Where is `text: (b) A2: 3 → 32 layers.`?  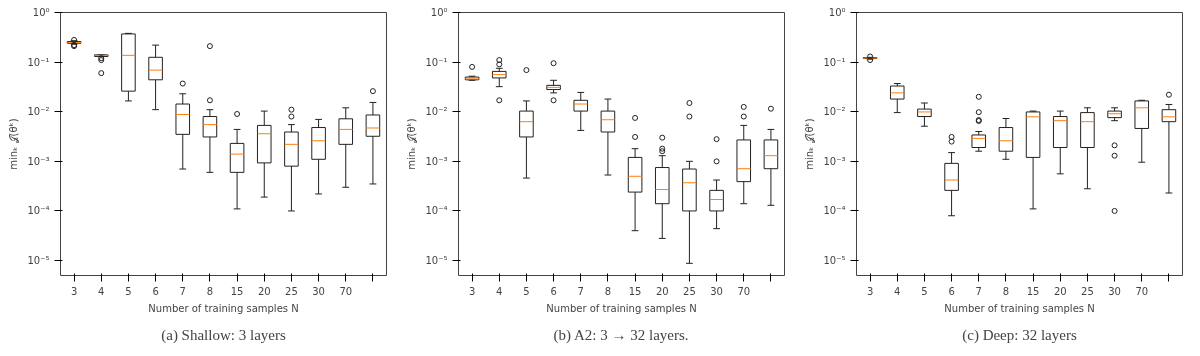 text: (b) A2: 3 → 32 layers. is located at coordinates (621, 335).